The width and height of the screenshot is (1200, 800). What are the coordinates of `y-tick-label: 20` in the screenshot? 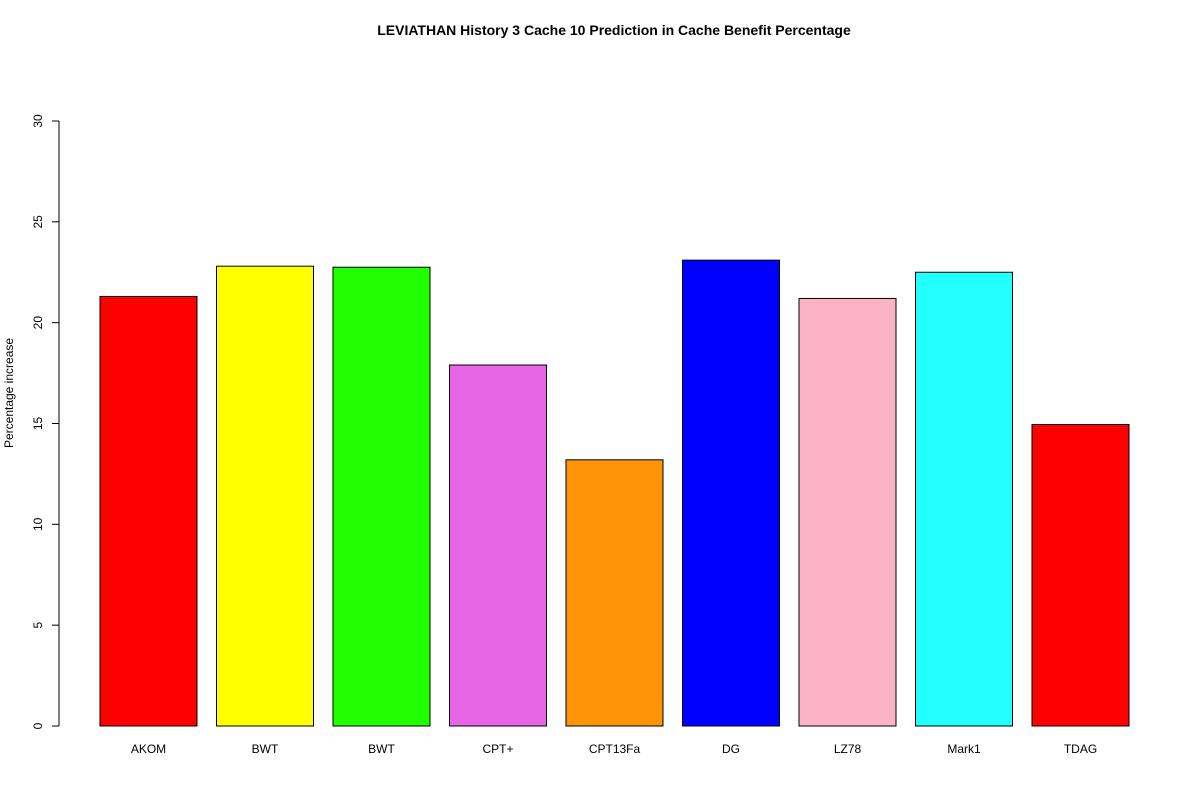 It's located at (38, 323).